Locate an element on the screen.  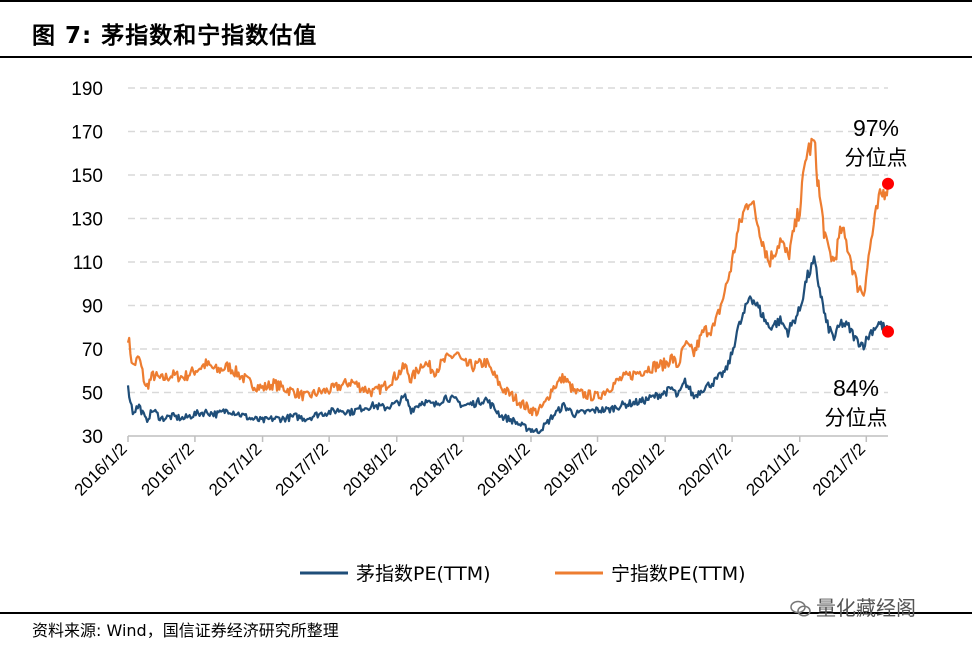
x-tick-label: 2020/1/2 is located at coordinates (638, 469).